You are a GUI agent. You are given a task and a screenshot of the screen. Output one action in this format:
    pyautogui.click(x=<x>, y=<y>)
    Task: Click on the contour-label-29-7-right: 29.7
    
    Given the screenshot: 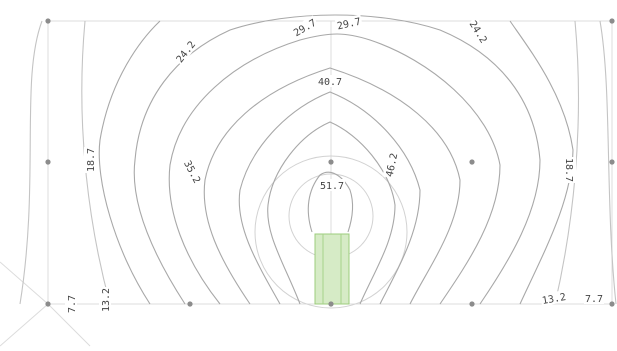 What is the action you would take?
    pyautogui.click(x=349, y=25)
    